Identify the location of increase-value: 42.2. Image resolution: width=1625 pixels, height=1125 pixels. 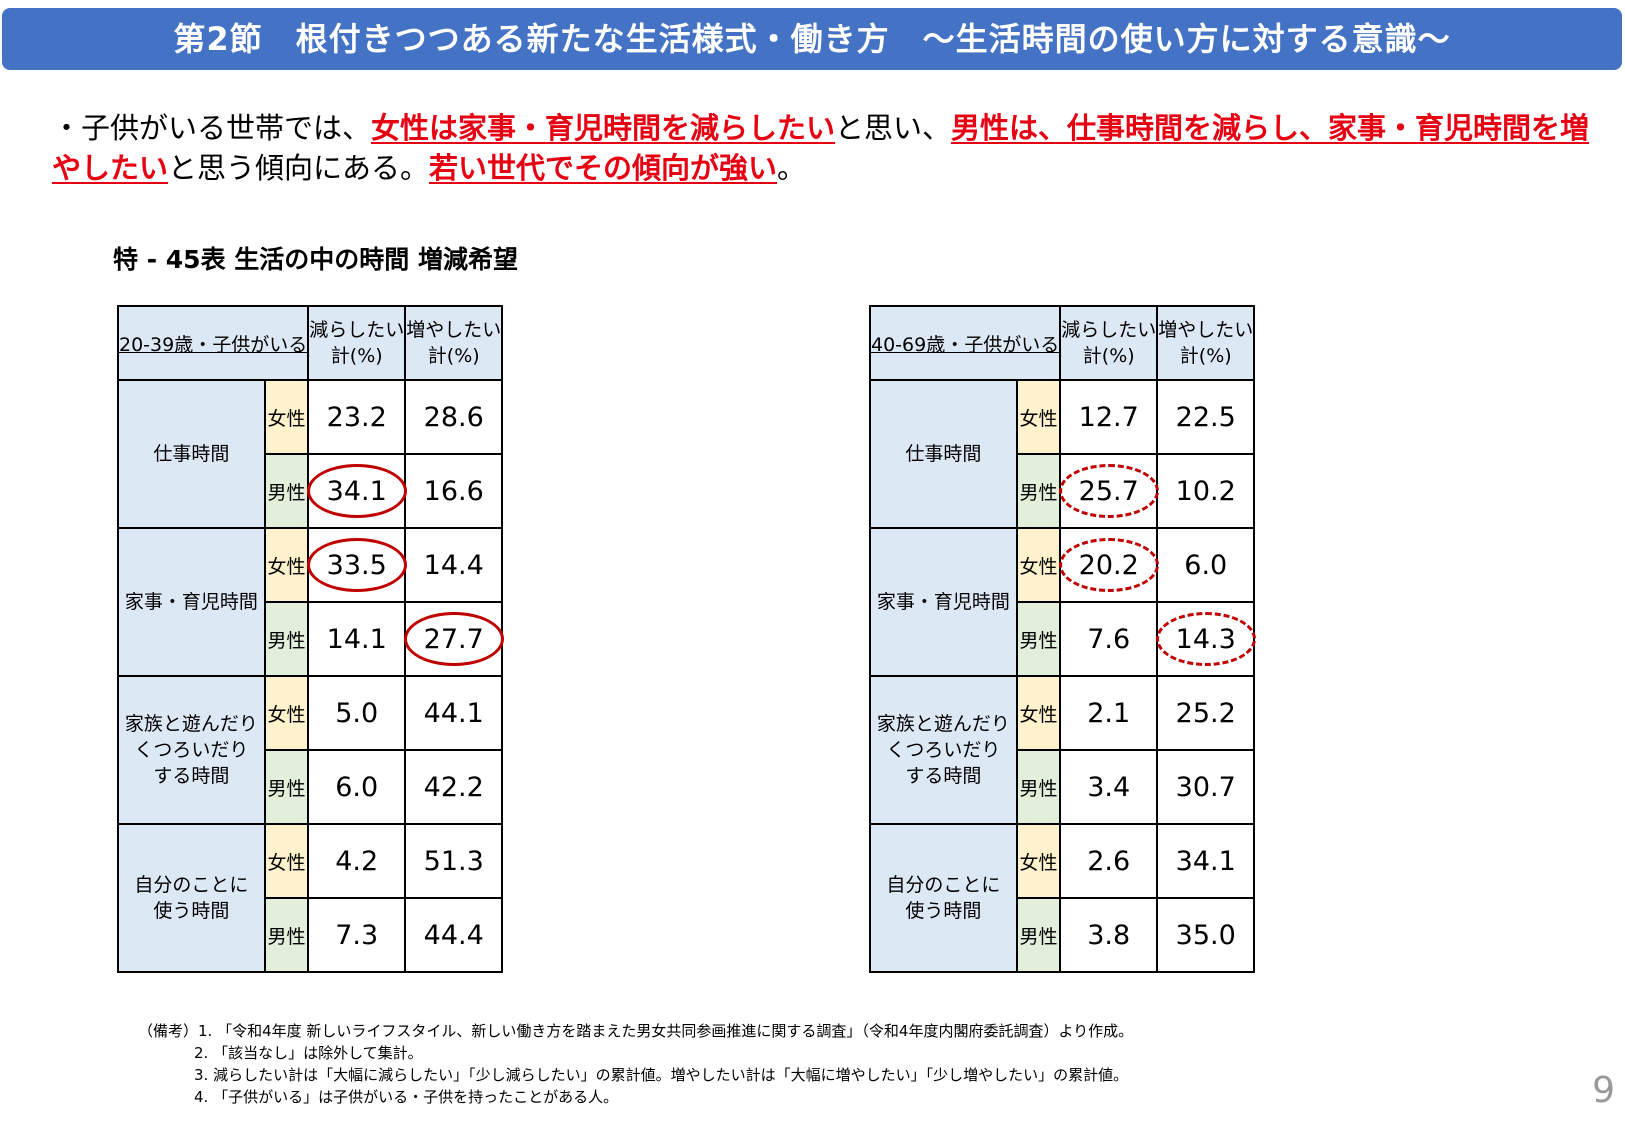
(454, 787).